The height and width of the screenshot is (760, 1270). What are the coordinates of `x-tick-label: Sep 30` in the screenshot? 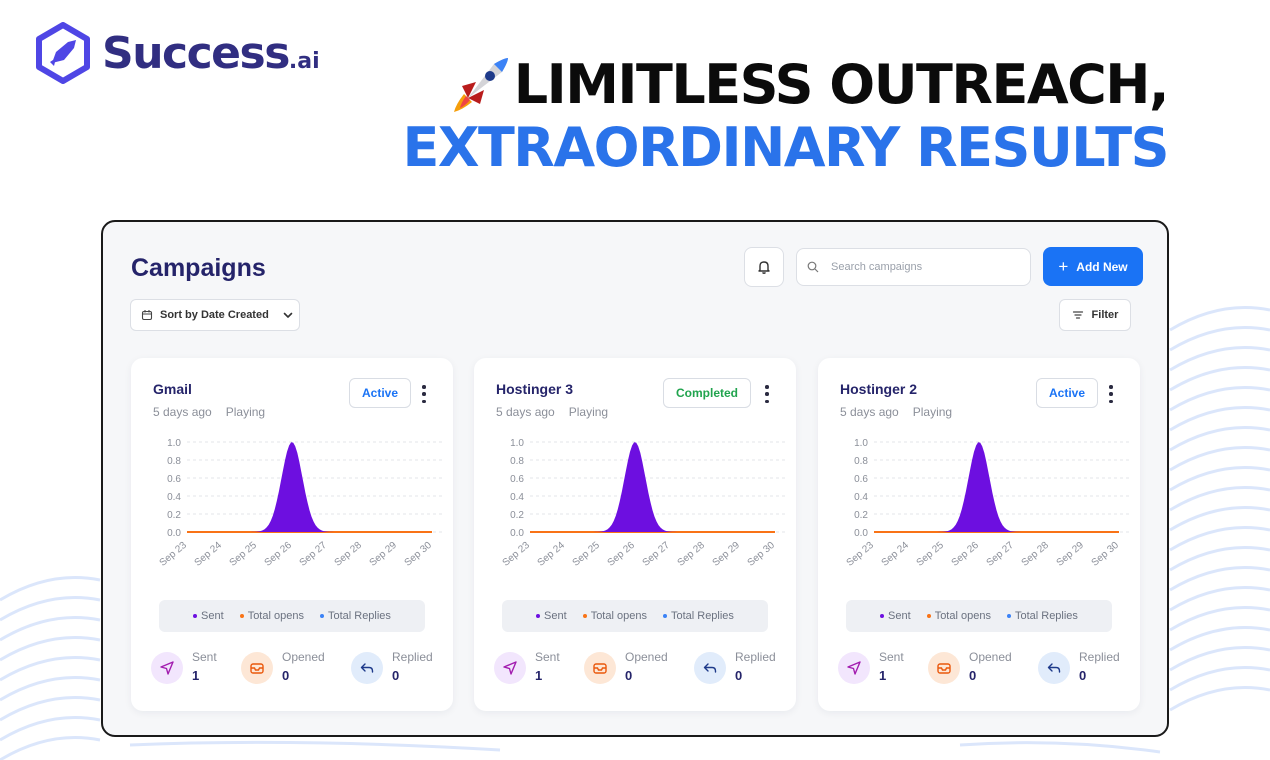 It's located at (419, 554).